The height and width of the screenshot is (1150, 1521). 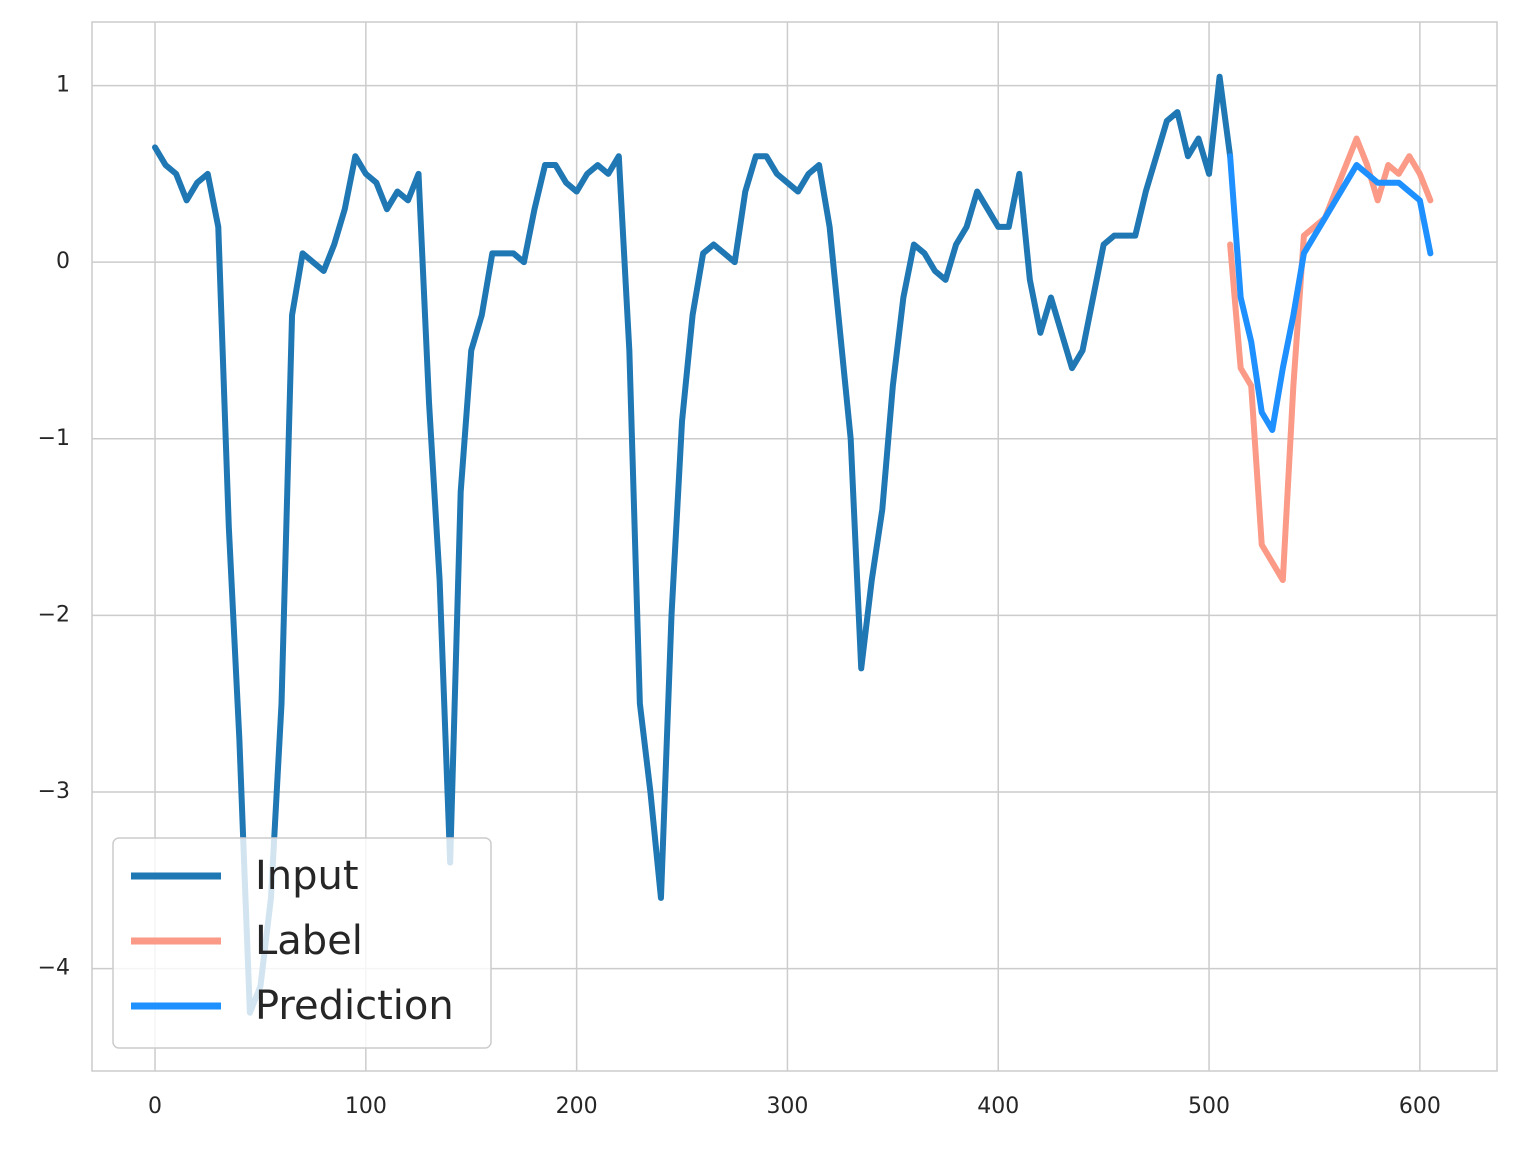 What do you see at coordinates (577, 1106) in the screenshot?
I see `x-tick-label: 200` at bounding box center [577, 1106].